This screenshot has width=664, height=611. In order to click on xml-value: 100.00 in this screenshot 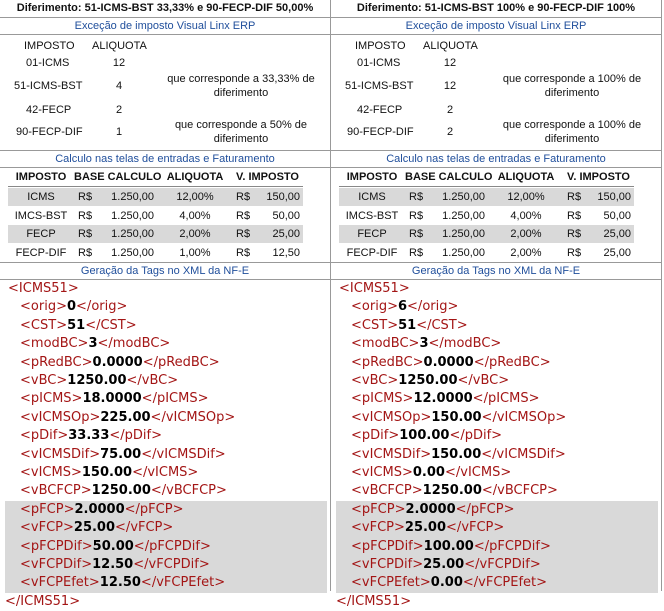, I will do `click(448, 546)`.